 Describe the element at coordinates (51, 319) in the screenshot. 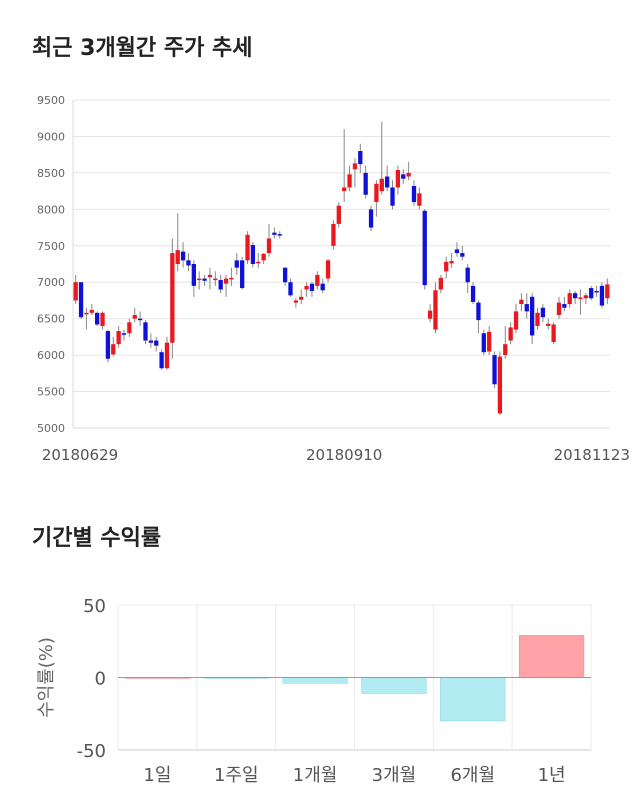

I see `price-y-tick-label: 6500` at that location.